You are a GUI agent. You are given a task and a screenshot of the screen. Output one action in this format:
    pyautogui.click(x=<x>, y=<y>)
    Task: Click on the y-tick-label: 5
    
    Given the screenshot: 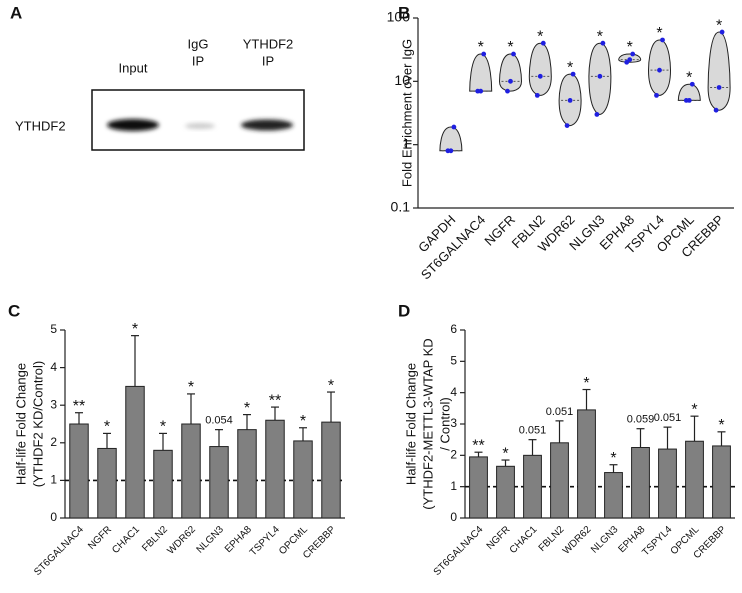 What is the action you would take?
    pyautogui.click(x=53, y=329)
    